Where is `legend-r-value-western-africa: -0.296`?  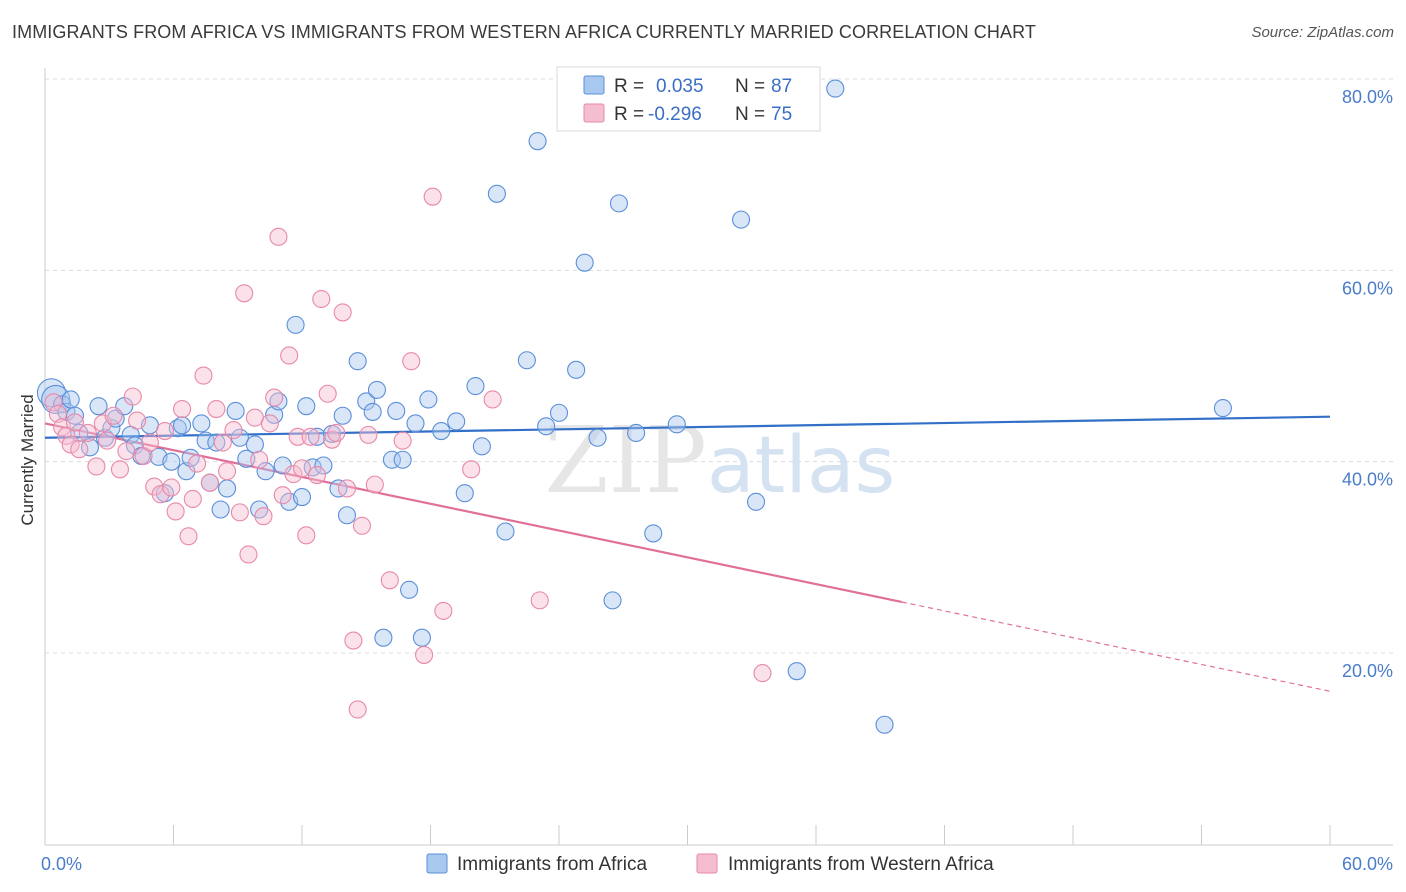
legend-r-value-western-africa: -0.296 is located at coordinates (675, 114).